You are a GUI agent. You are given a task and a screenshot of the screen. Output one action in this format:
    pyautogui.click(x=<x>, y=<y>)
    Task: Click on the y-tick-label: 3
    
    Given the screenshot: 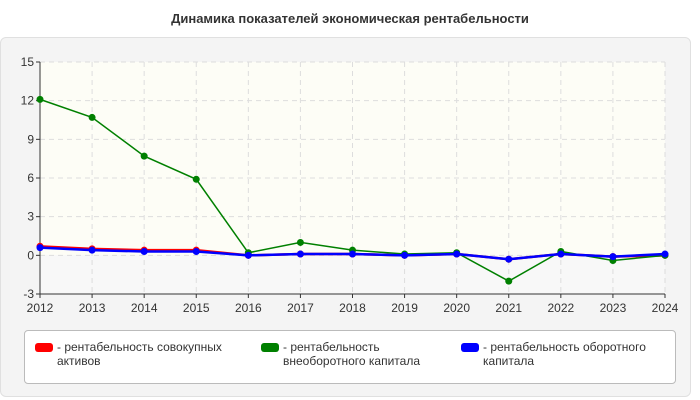 What is the action you would take?
    pyautogui.click(x=30, y=217)
    